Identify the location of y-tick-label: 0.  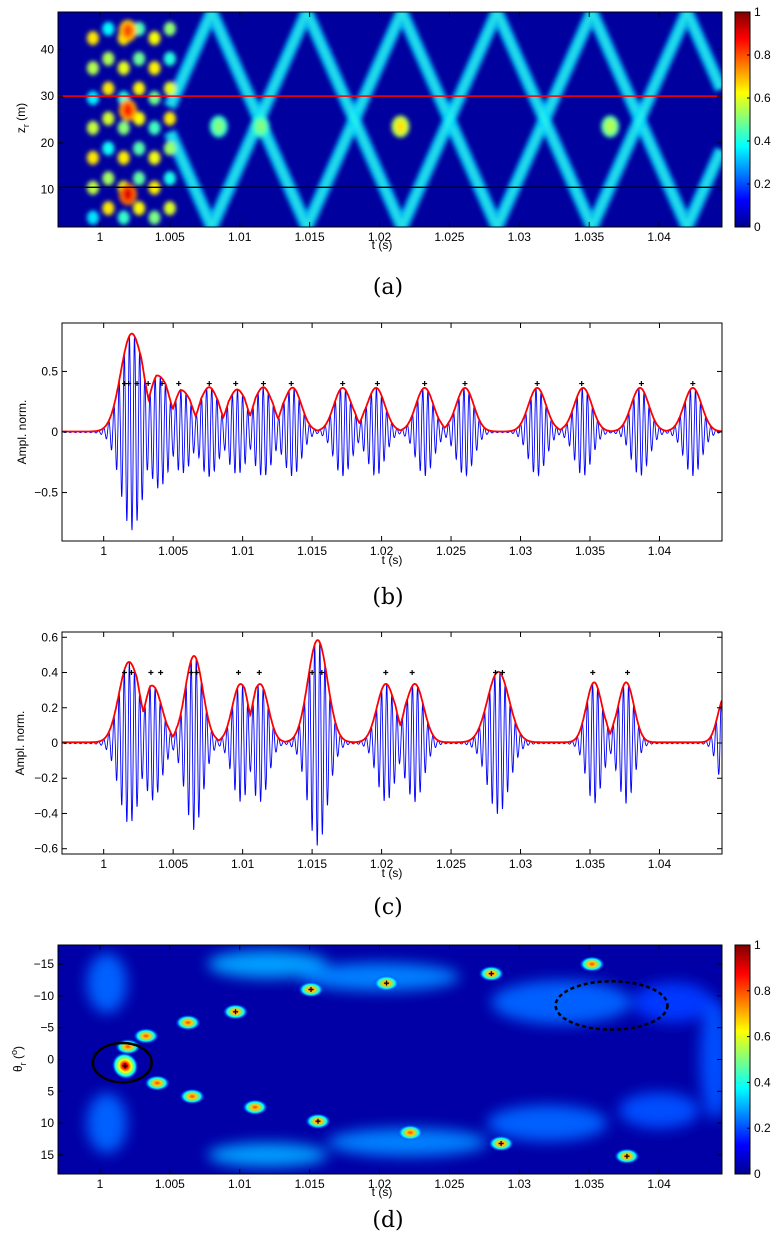
(50, 1060).